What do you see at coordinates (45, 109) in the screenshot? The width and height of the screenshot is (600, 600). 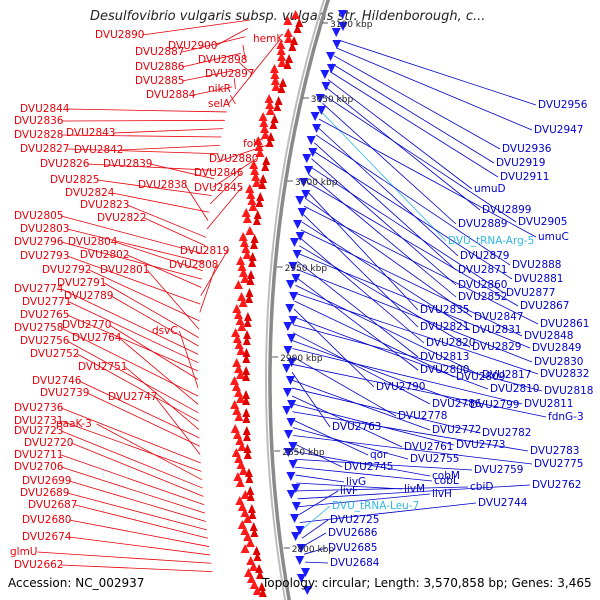 I see `gene-label-dvu2844: DVU2844` at bounding box center [45, 109].